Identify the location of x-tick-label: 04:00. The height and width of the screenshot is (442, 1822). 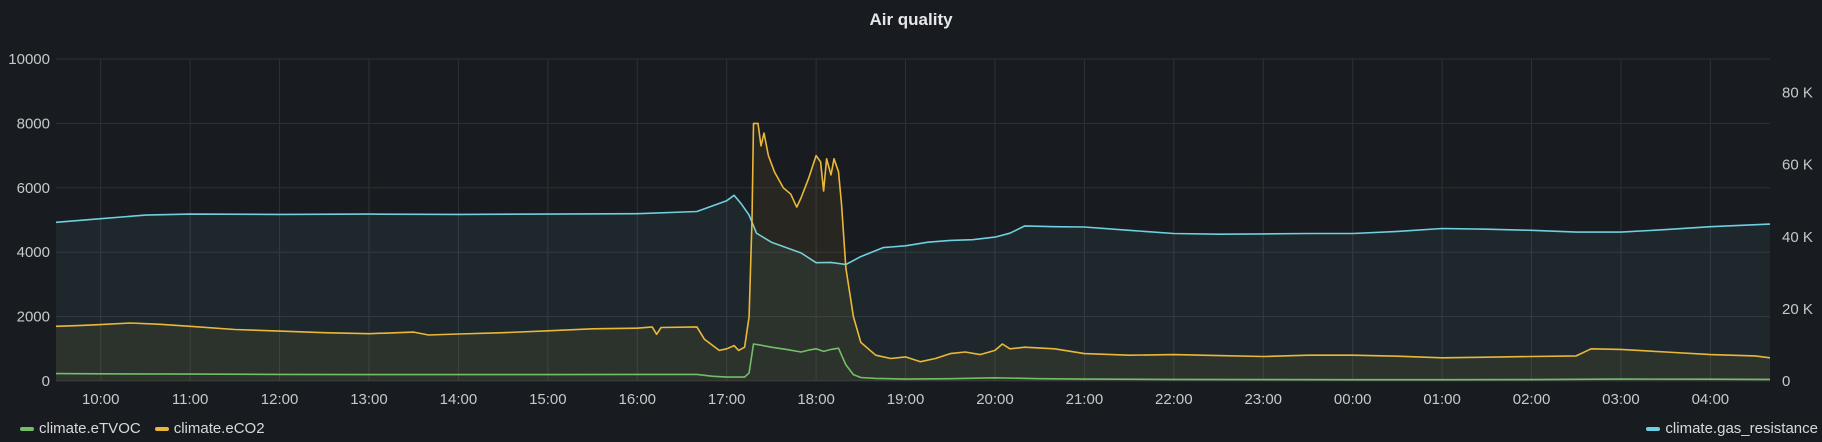
(1711, 399).